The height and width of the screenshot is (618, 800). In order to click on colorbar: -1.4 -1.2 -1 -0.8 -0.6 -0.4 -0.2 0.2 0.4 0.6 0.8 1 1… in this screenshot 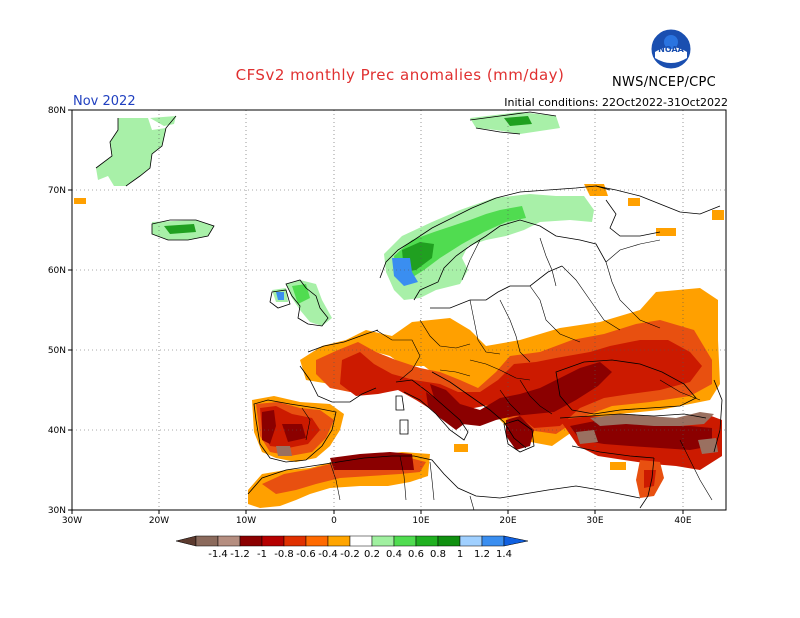, I will do `click(352, 547)`.